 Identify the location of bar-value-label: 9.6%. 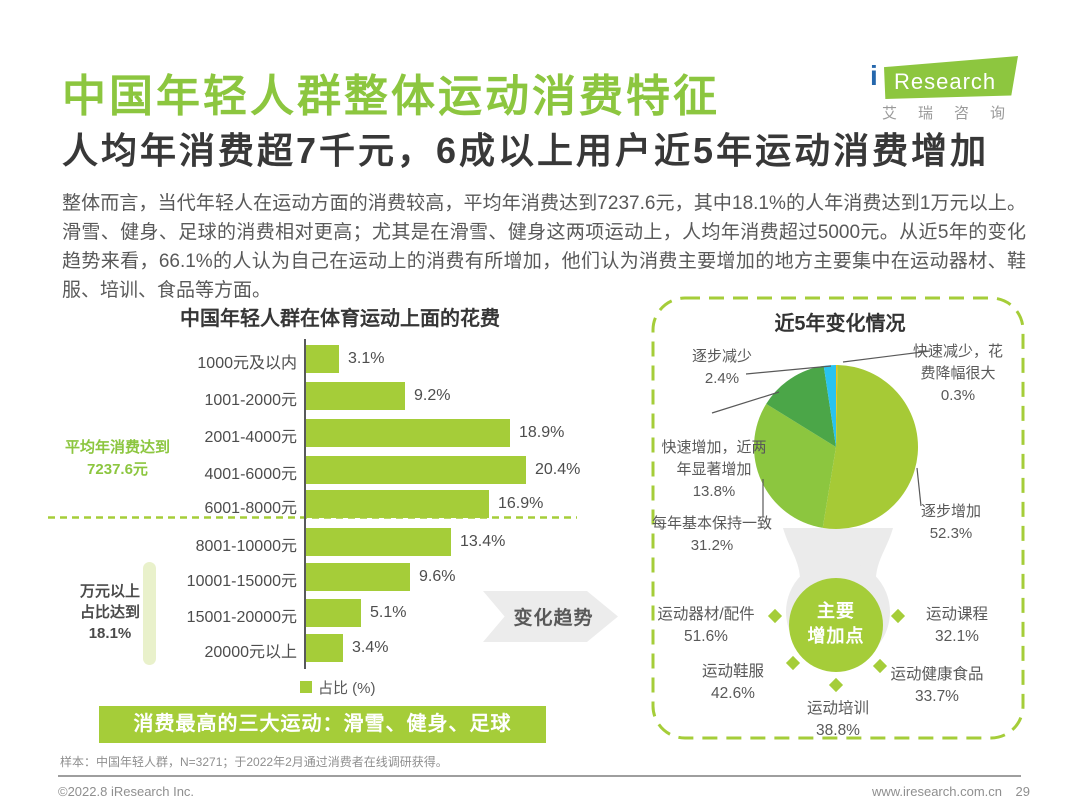
(437, 576).